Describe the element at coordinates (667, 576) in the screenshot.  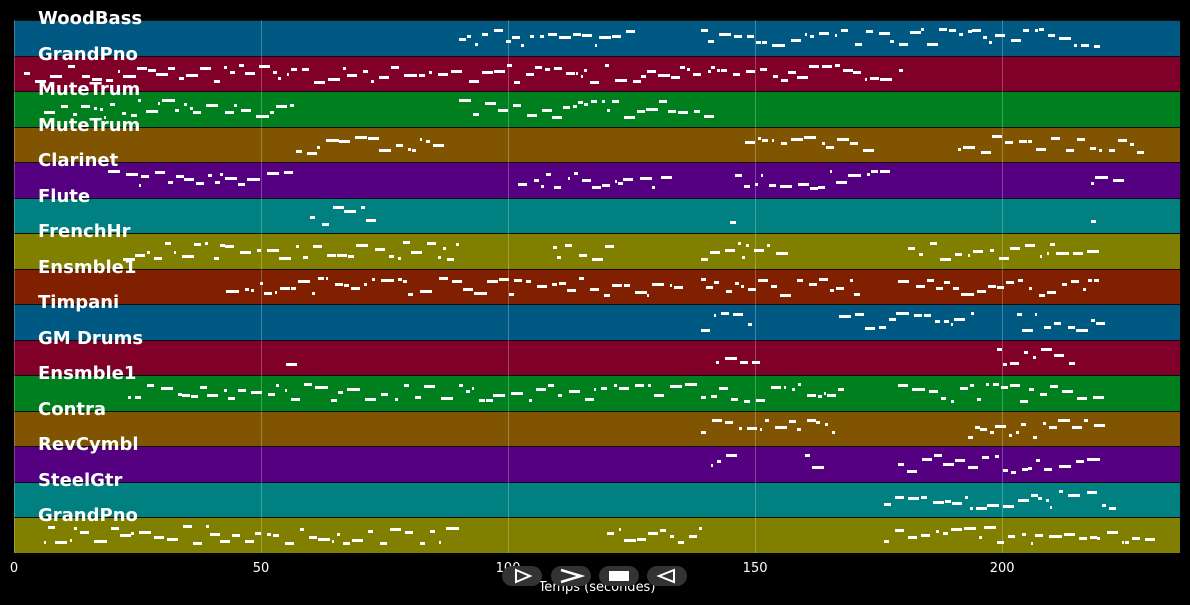
I see `rewind-button` at that location.